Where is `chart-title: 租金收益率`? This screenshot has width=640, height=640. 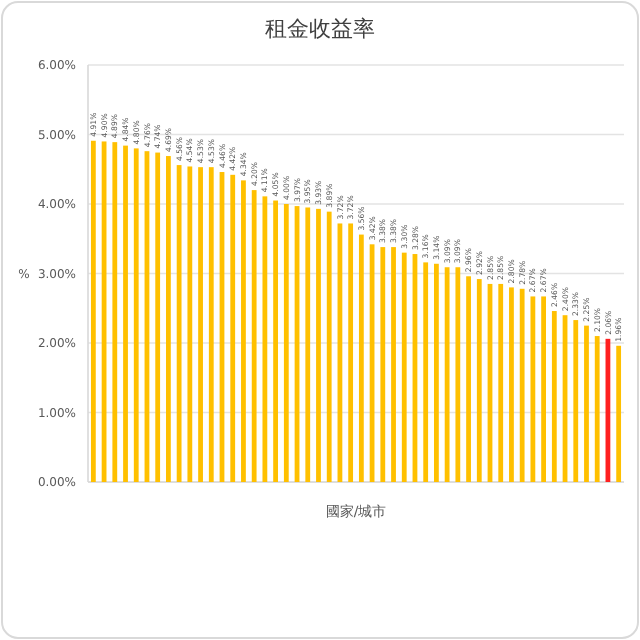 chart-title: 租金收益率 is located at coordinates (320, 29).